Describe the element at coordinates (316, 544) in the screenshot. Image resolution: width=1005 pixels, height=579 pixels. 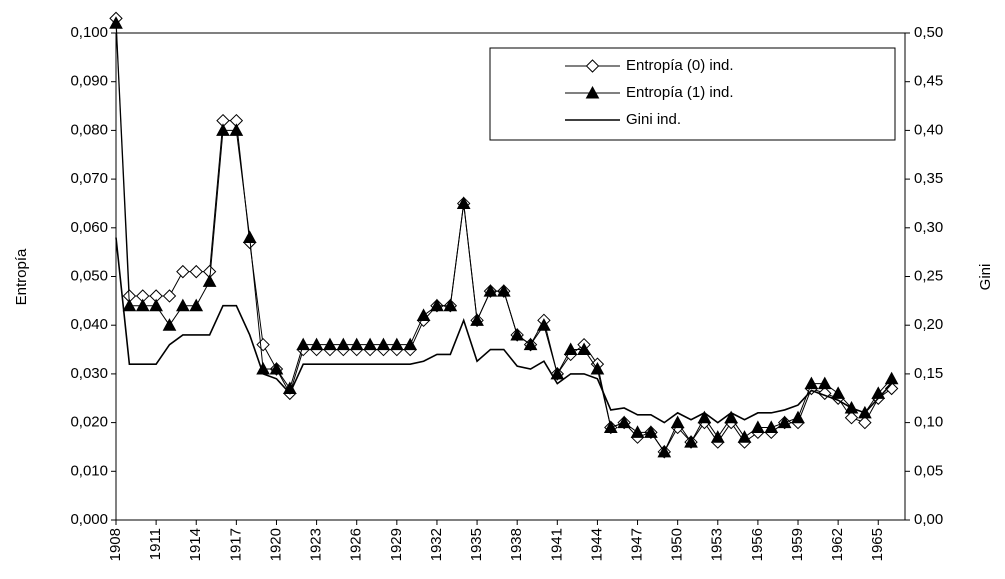
I see `x-tick-label: 1923` at that location.